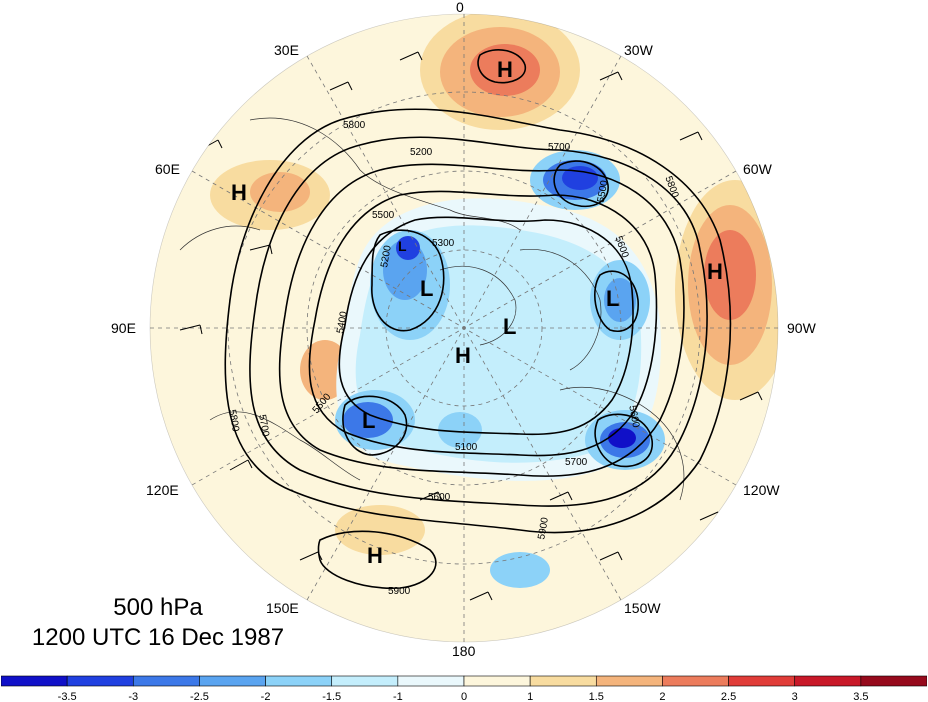 The width and height of the screenshot is (928, 702). I want to click on lon-label-120e: 120E, so click(162, 490).